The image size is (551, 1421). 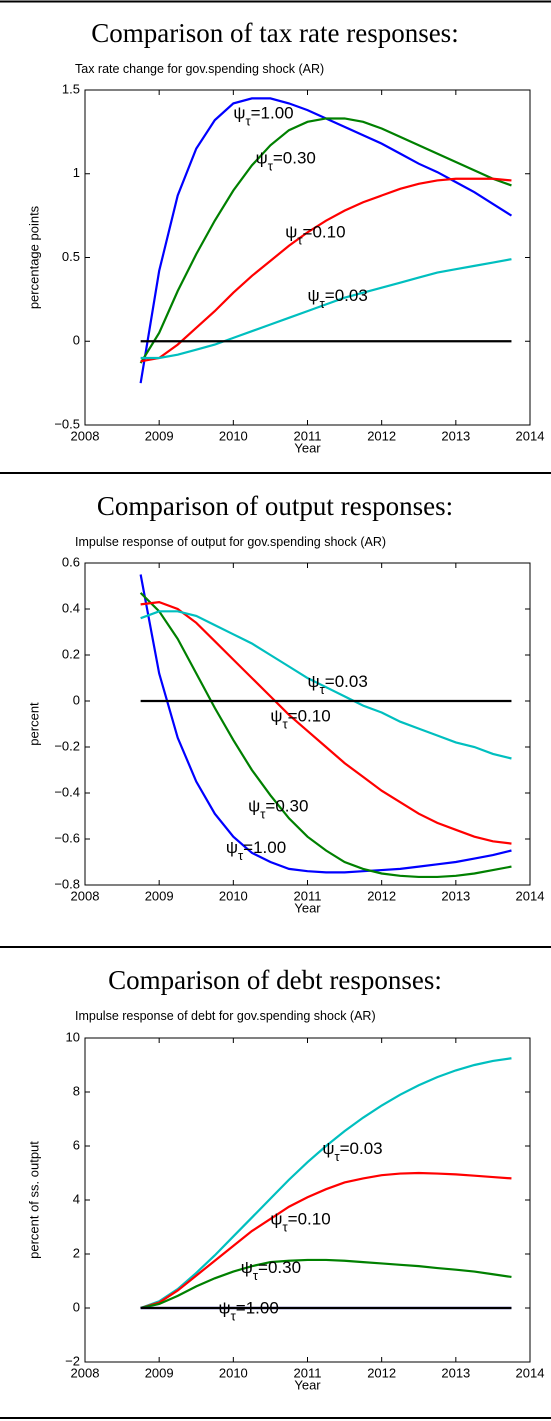 What do you see at coordinates (33, 724) in the screenshot?
I see `y-axis-label: percent` at bounding box center [33, 724].